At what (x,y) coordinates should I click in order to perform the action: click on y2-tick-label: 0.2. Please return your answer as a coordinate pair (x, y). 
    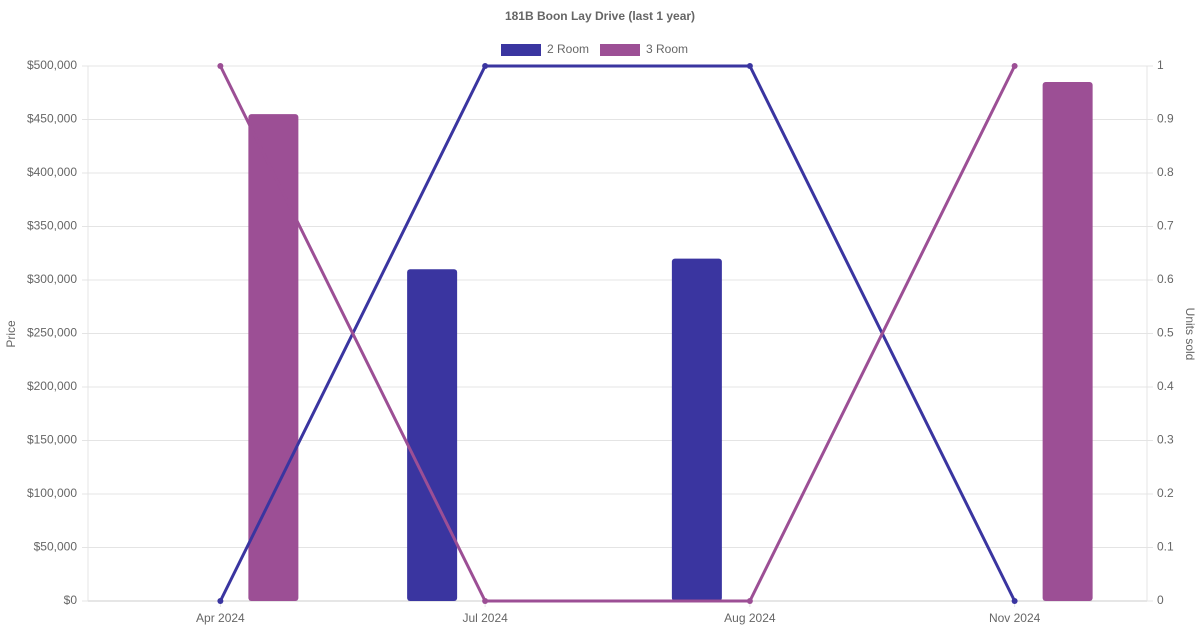
    Looking at the image, I should click on (1165, 493).